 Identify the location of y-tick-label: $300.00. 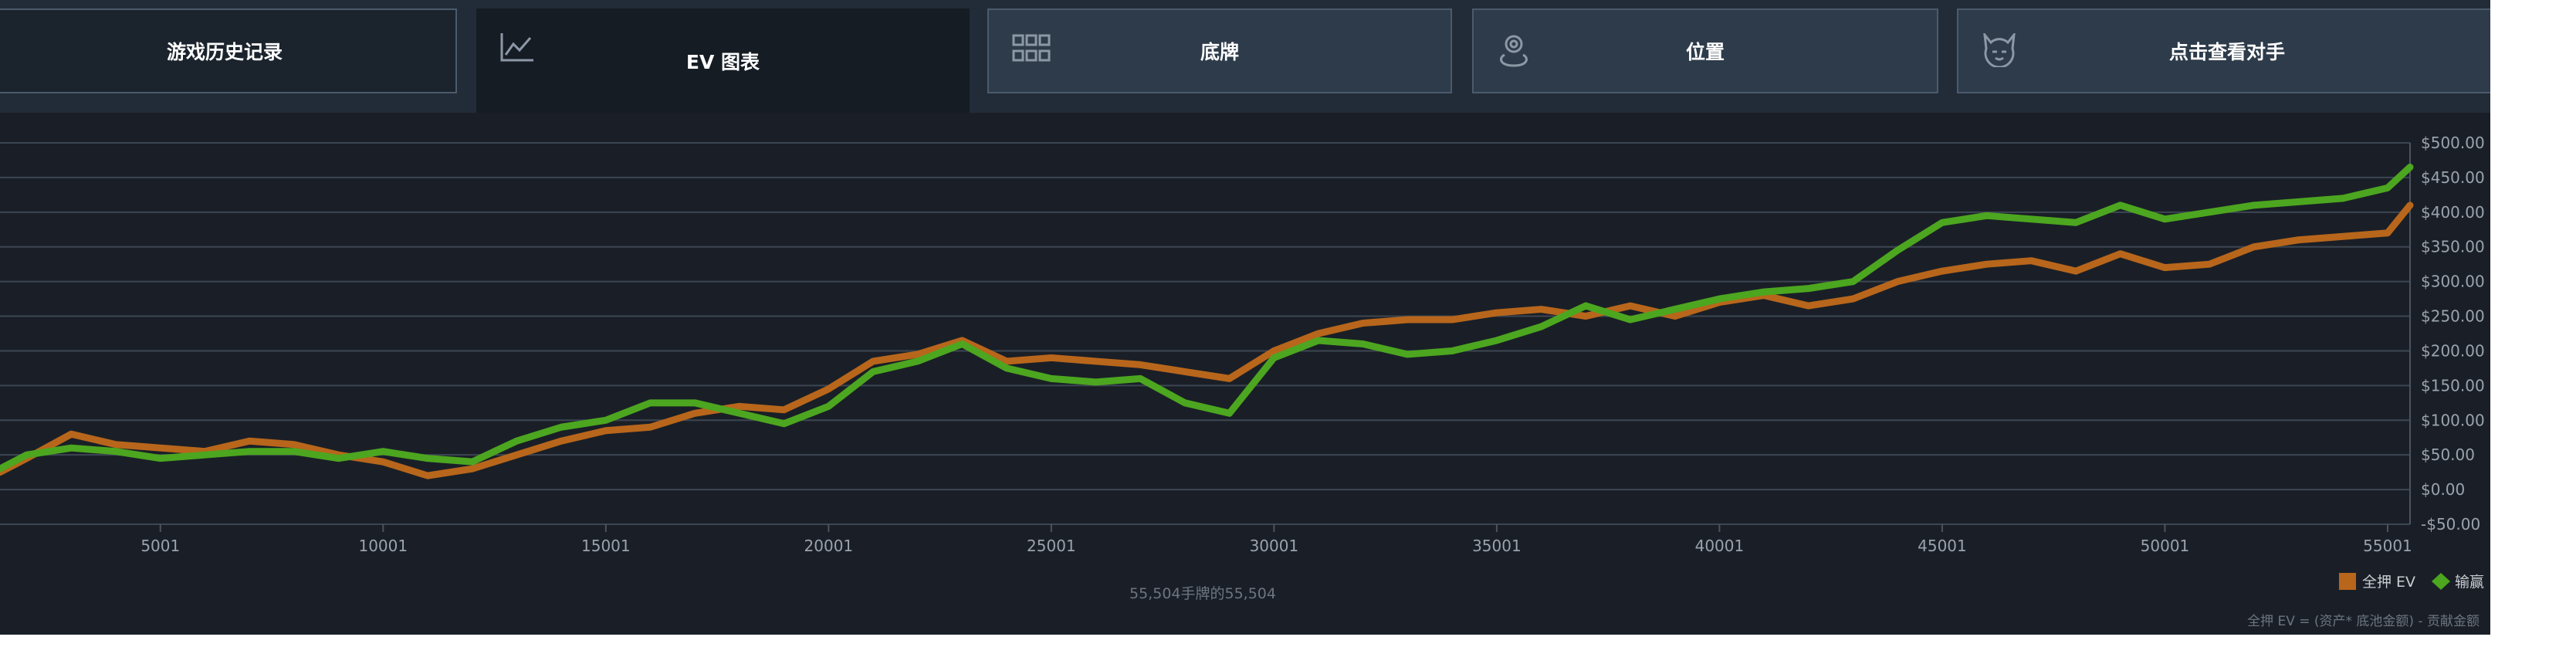
(2453, 282).